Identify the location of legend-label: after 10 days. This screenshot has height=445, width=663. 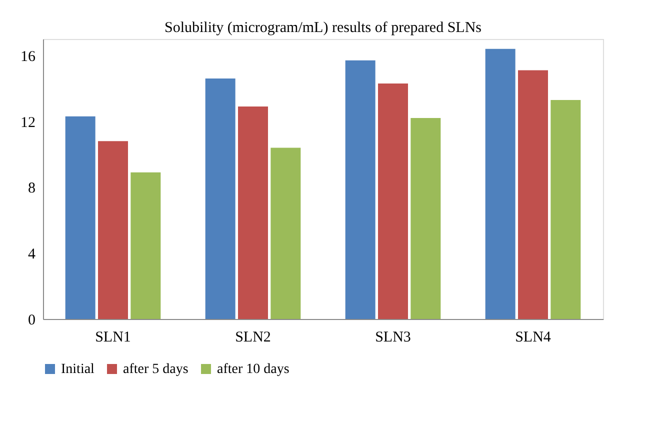
(253, 369).